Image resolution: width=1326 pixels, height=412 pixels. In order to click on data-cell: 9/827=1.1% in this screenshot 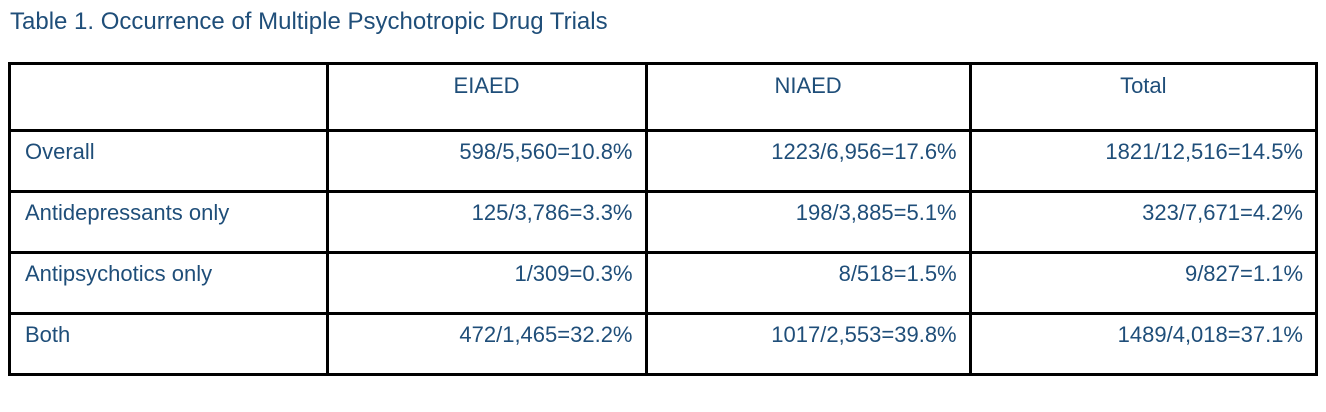, I will do `click(1143, 282)`.